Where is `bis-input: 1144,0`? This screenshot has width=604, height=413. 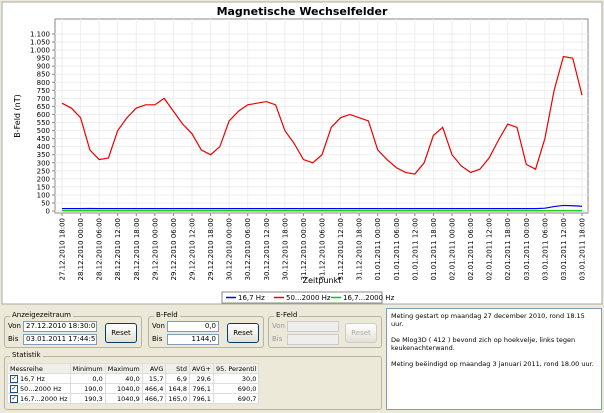
bis-input: 1144,0 is located at coordinates (193, 339).